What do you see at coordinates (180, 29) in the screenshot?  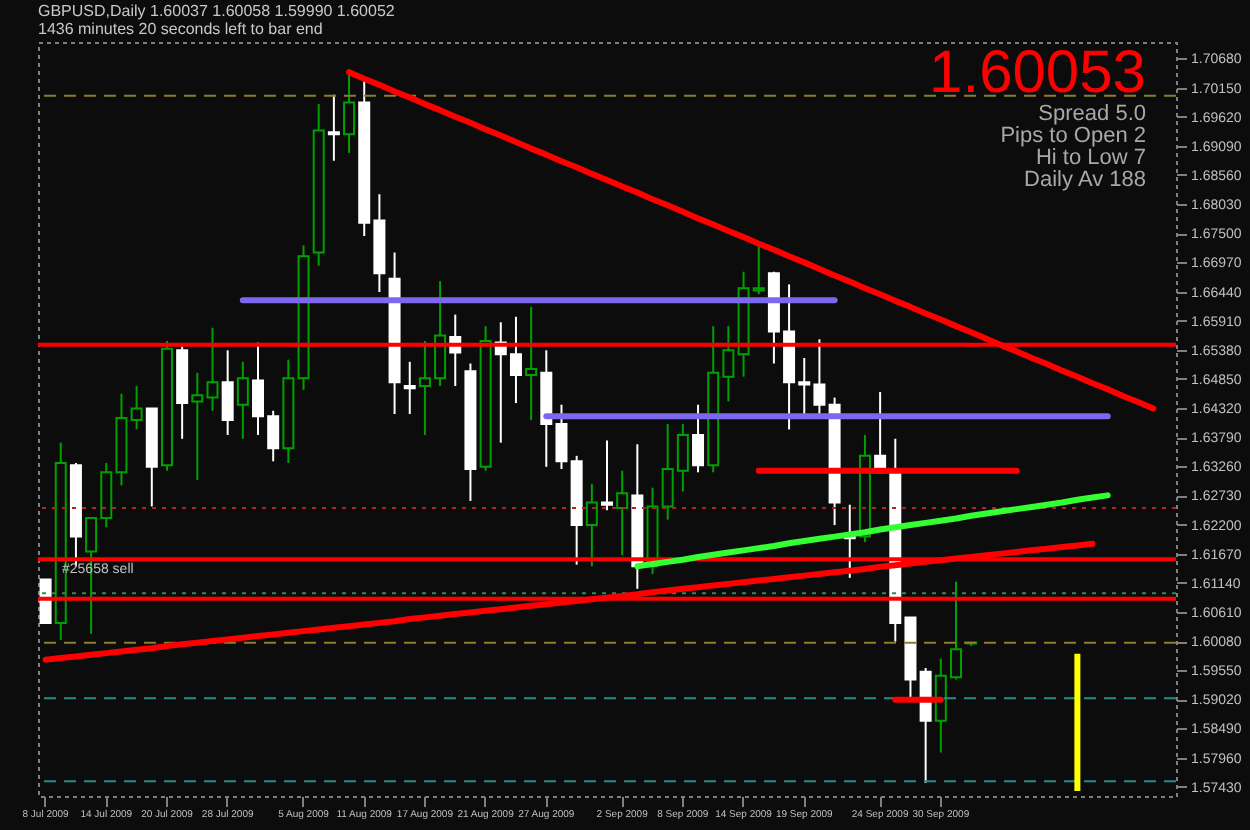 I see `chart-subtitle: 1436 minutes 20 seconds left to bar end` at bounding box center [180, 29].